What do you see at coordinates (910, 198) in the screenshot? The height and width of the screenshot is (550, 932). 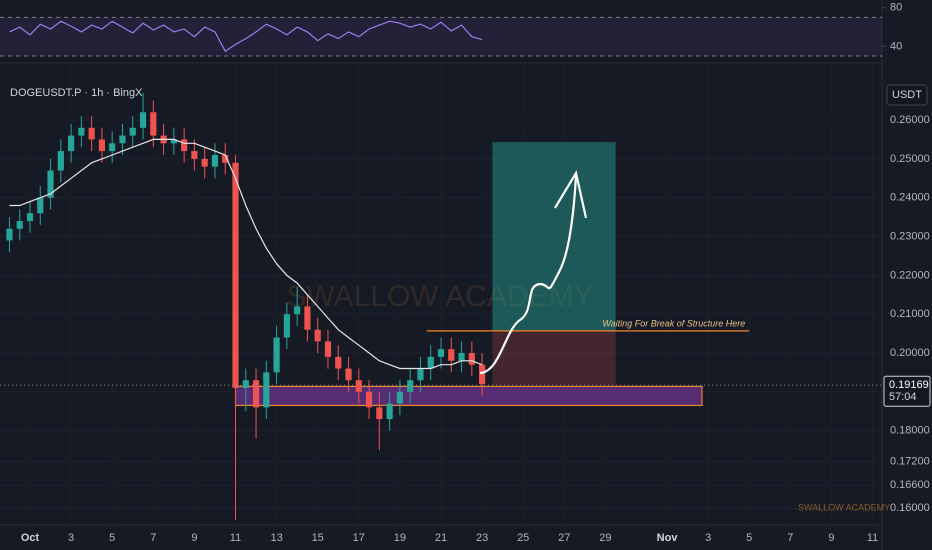 I see `y-tick-label: 0.24000` at bounding box center [910, 198].